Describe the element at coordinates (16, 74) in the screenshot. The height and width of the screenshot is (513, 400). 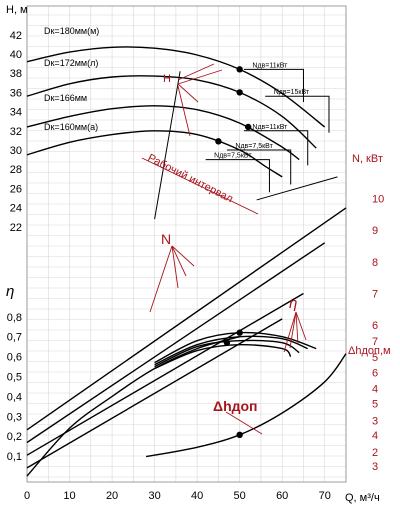
I see `head-tick-label: 38` at that location.